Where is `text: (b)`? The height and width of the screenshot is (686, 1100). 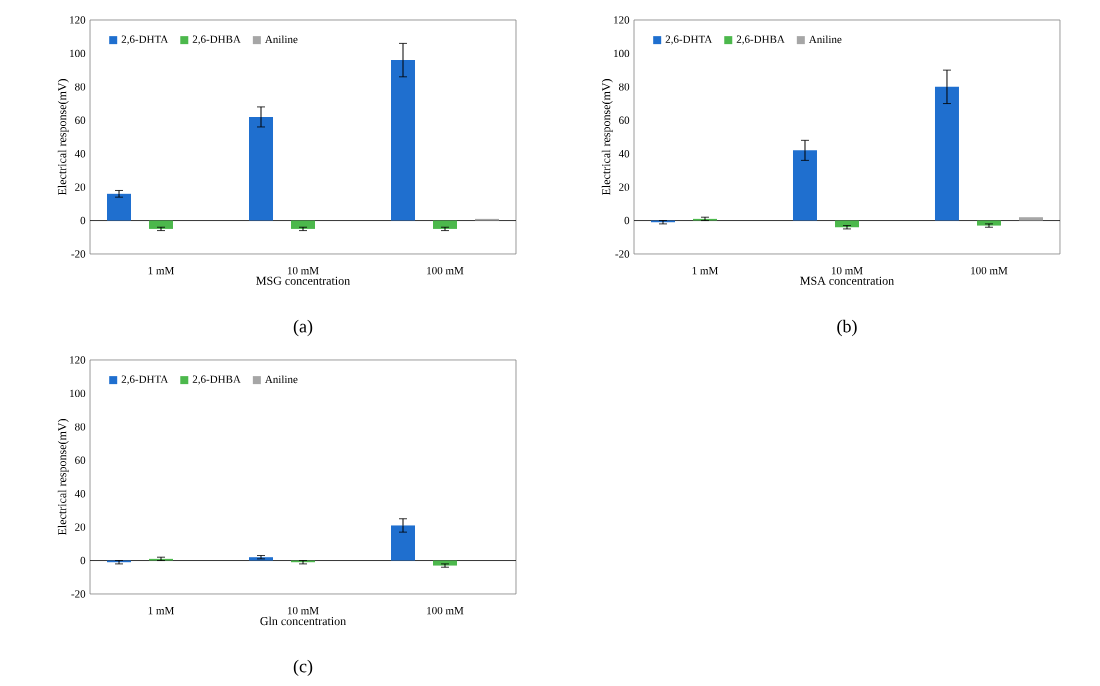 text: (b) is located at coordinates (847, 328).